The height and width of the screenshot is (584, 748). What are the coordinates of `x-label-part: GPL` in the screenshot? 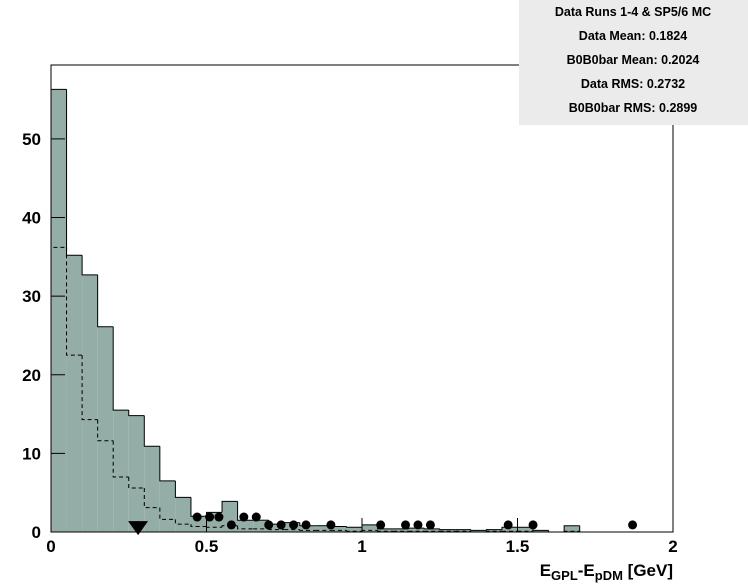 It's located at (564, 575).